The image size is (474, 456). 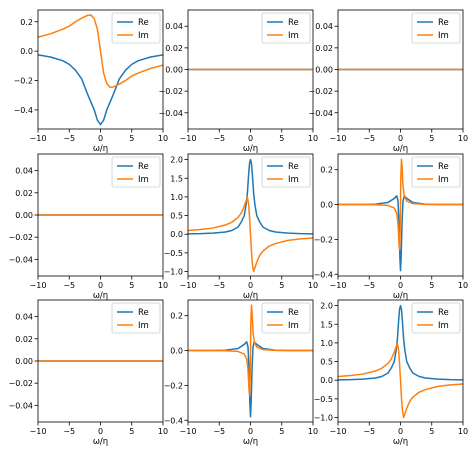 What do you see at coordinates (326, 324) in the screenshot?
I see `y-tick-label: 1.5` at bounding box center [326, 324].